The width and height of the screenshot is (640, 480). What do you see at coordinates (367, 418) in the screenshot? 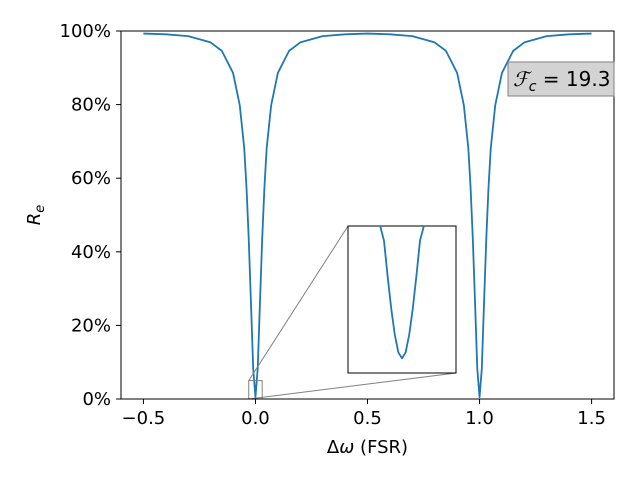
I see `x-tick-label: 0.5` at bounding box center [367, 418].